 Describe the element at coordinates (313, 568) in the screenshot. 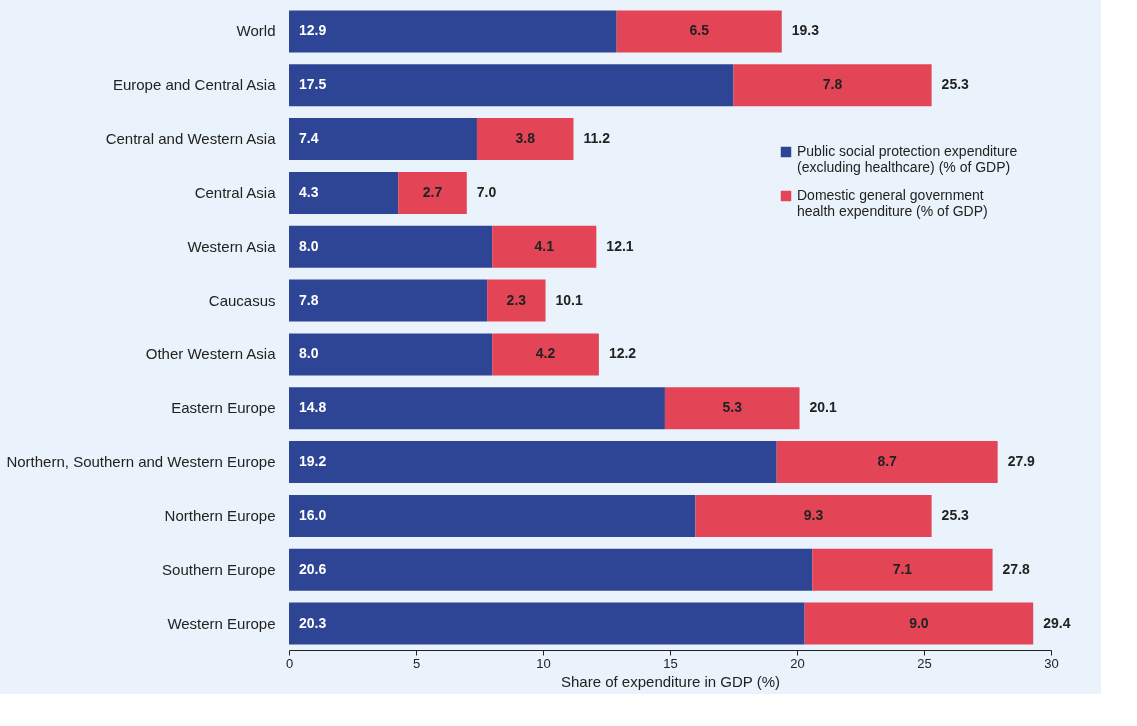

I see `data-label: 20.6` at that location.